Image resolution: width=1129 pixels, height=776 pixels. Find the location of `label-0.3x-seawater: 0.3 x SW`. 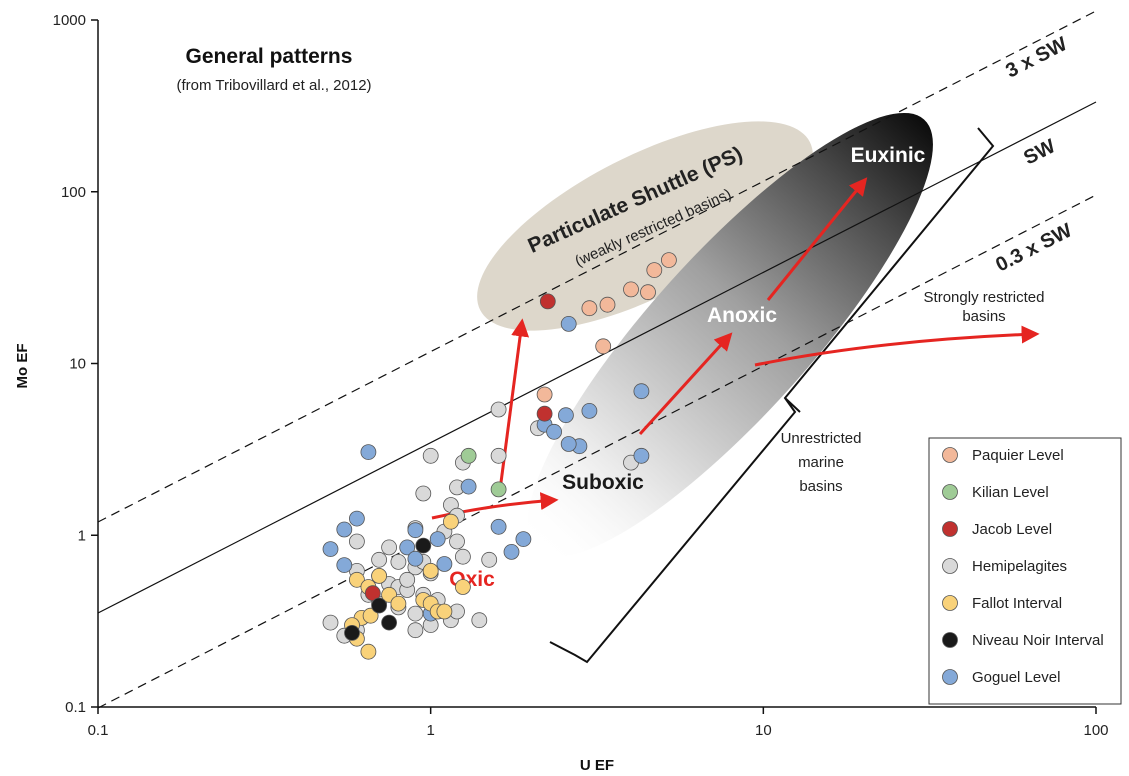

label-0.3x-seawater: 0.3 x SW is located at coordinates (1033, 247).